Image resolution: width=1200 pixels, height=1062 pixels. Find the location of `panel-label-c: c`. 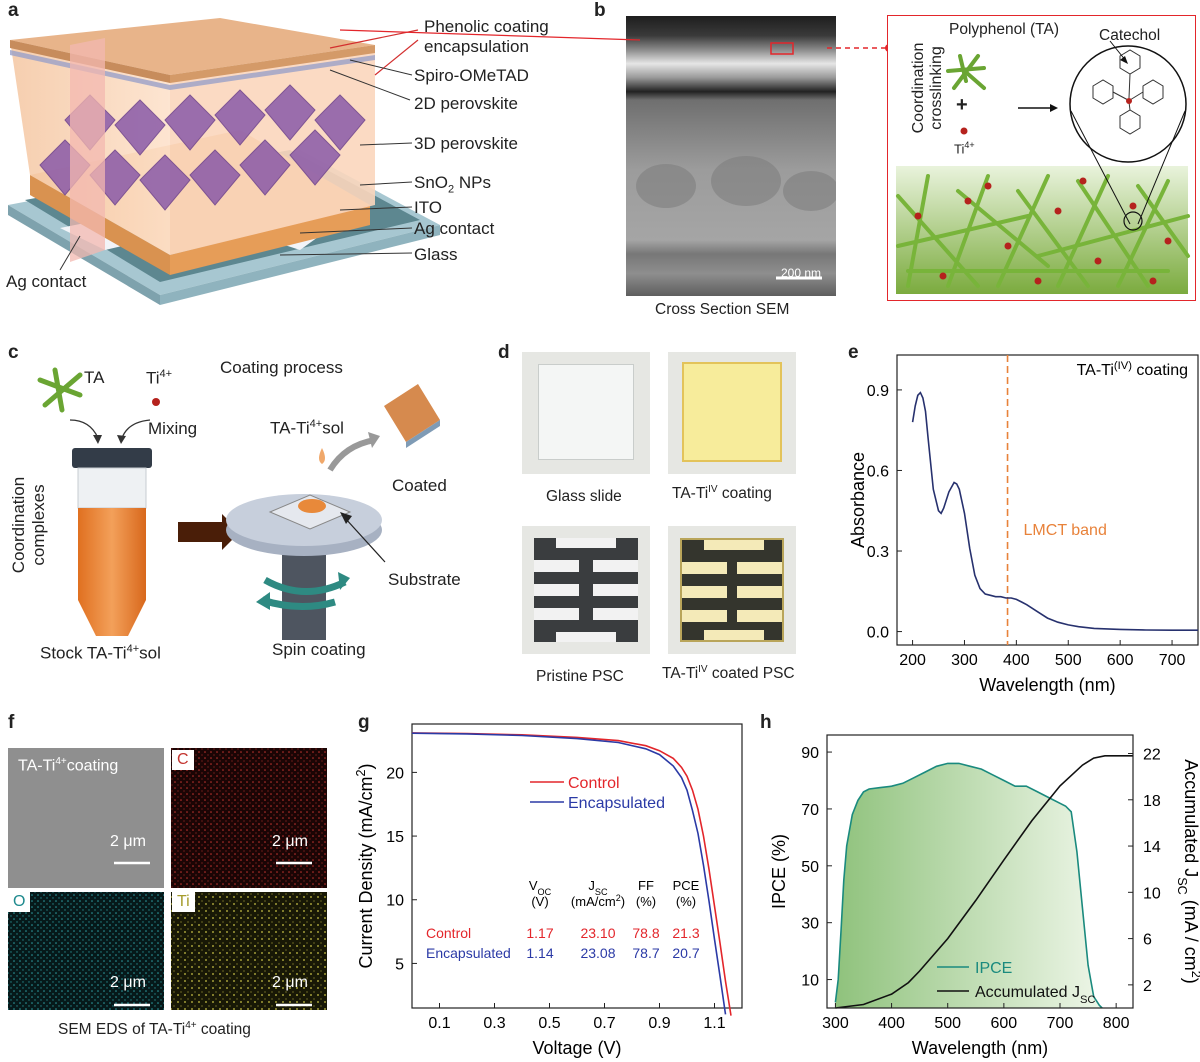

panel-label-c: c is located at coordinates (13, 352).